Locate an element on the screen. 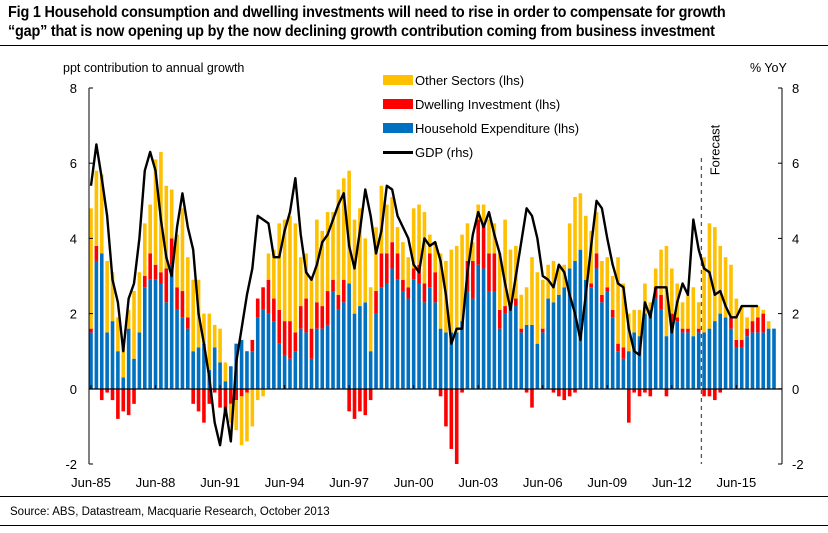 Image resolution: width=828 pixels, height=533 pixels. forecast-label: Forecast is located at coordinates (714, 149).